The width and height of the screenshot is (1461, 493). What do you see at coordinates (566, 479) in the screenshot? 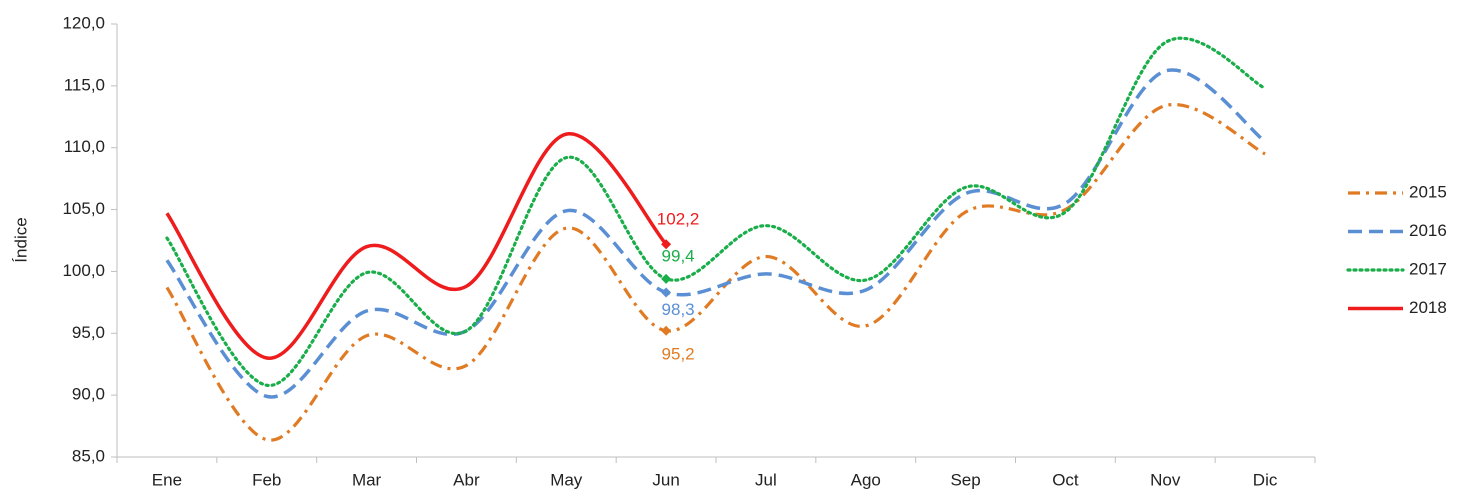
I see `x-tick-label: May` at bounding box center [566, 479].